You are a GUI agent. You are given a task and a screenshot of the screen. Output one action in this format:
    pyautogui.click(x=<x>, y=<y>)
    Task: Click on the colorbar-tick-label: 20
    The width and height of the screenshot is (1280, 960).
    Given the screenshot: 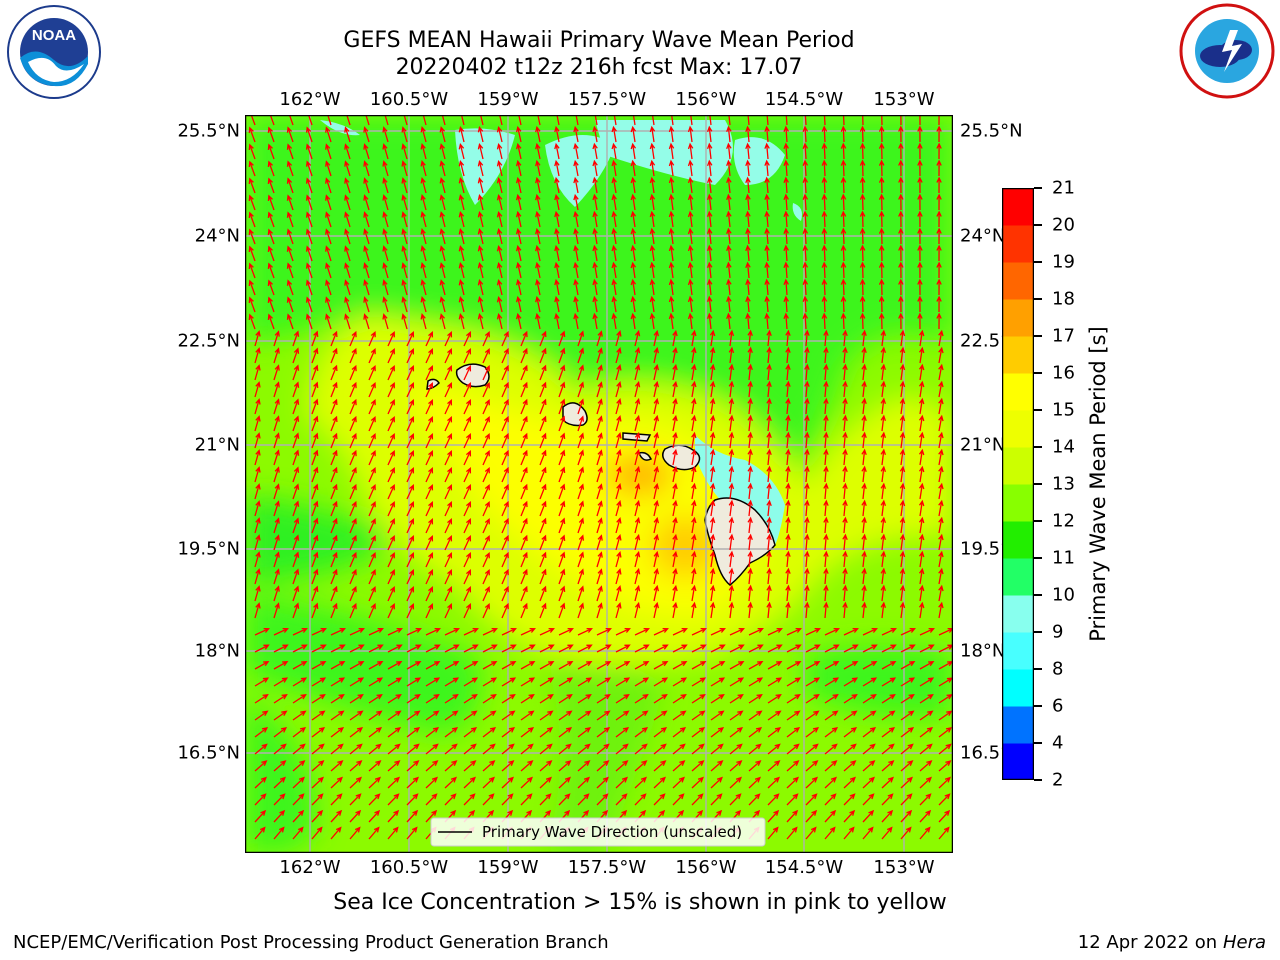 What is the action you would take?
    pyautogui.click(x=1063, y=225)
    